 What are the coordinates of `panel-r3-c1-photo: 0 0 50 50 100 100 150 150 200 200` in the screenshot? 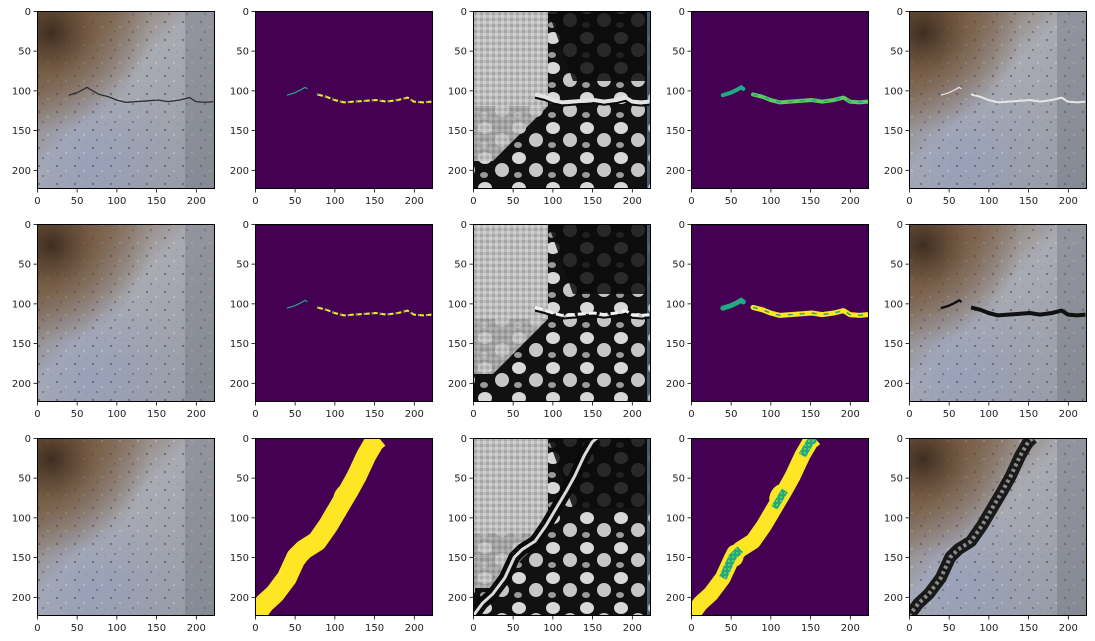 It's located at (113, 534).